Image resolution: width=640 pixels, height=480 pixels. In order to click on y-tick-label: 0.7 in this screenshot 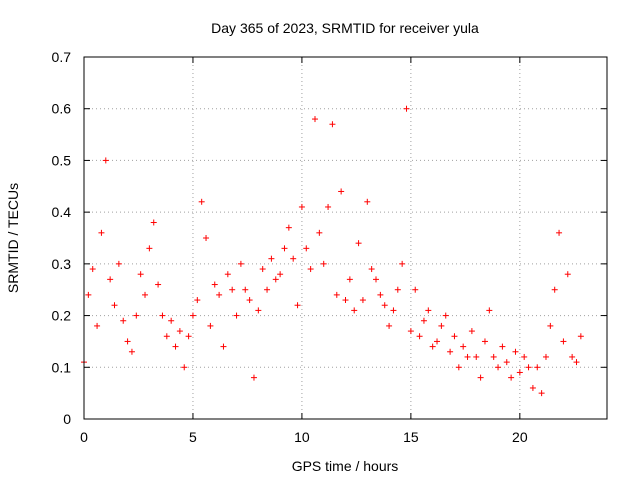, I will do `click(62, 57)`.